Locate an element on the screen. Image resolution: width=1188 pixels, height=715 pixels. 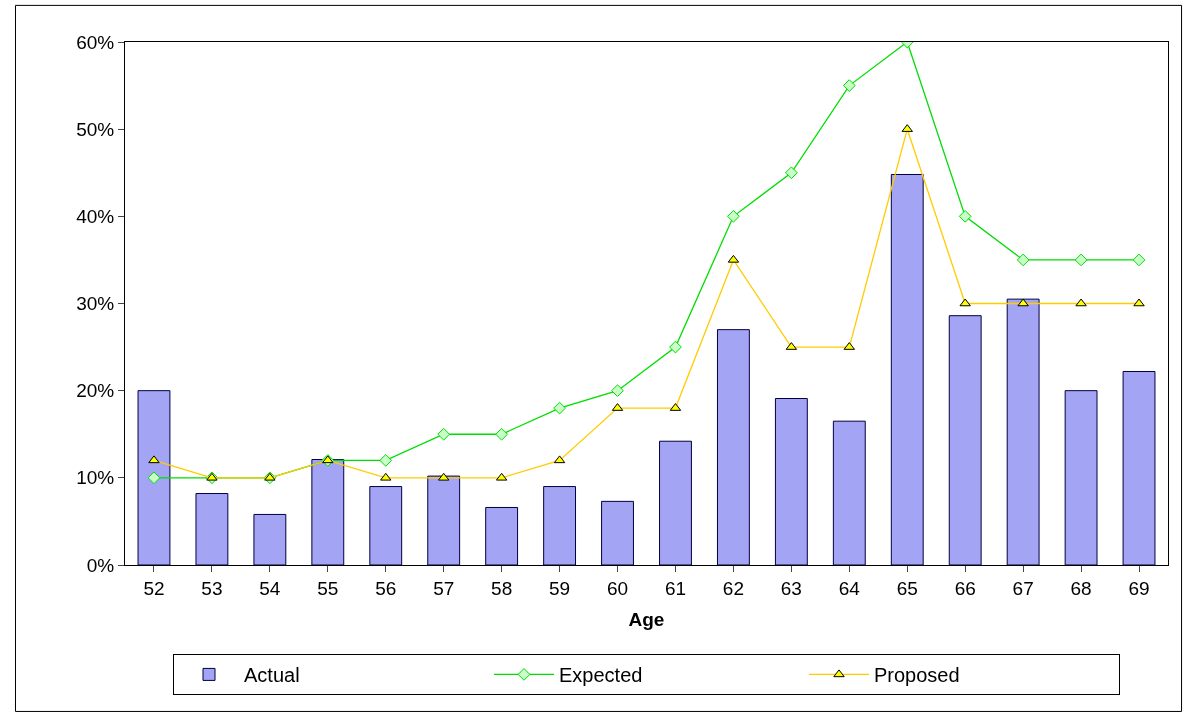
x-tick-label: 68 is located at coordinates (1081, 588).